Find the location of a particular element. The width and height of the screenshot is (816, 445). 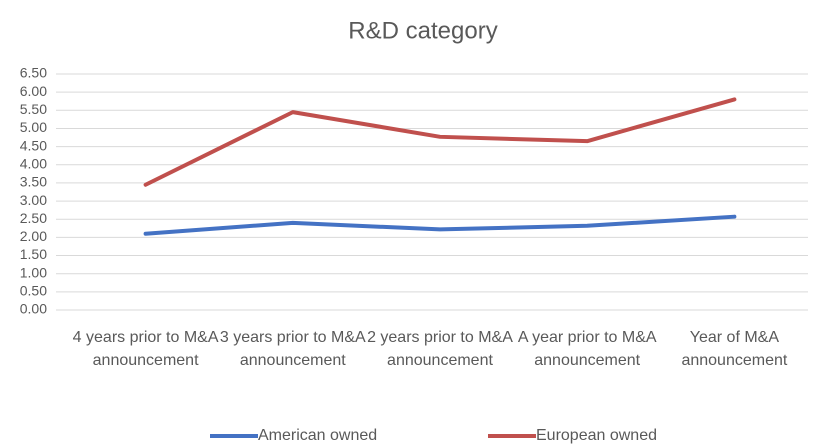

x-tick-label: 3 years prior to M&A announcement is located at coordinates (292, 349).